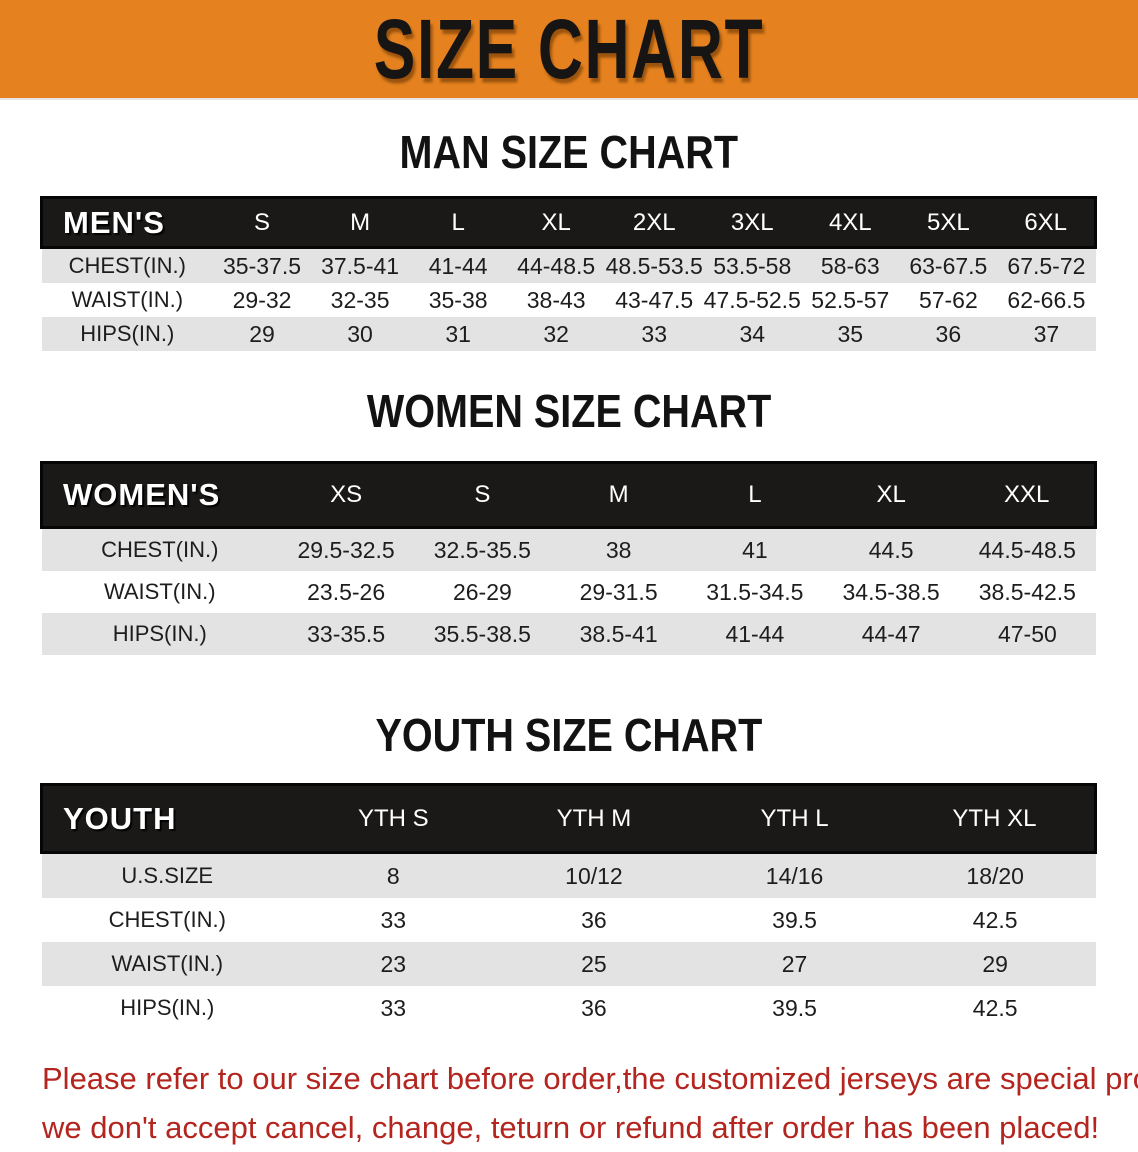 This screenshot has height=1152, width=1138. I want to click on men-section-title-text: MAN SIZE CHART, so click(569, 152).